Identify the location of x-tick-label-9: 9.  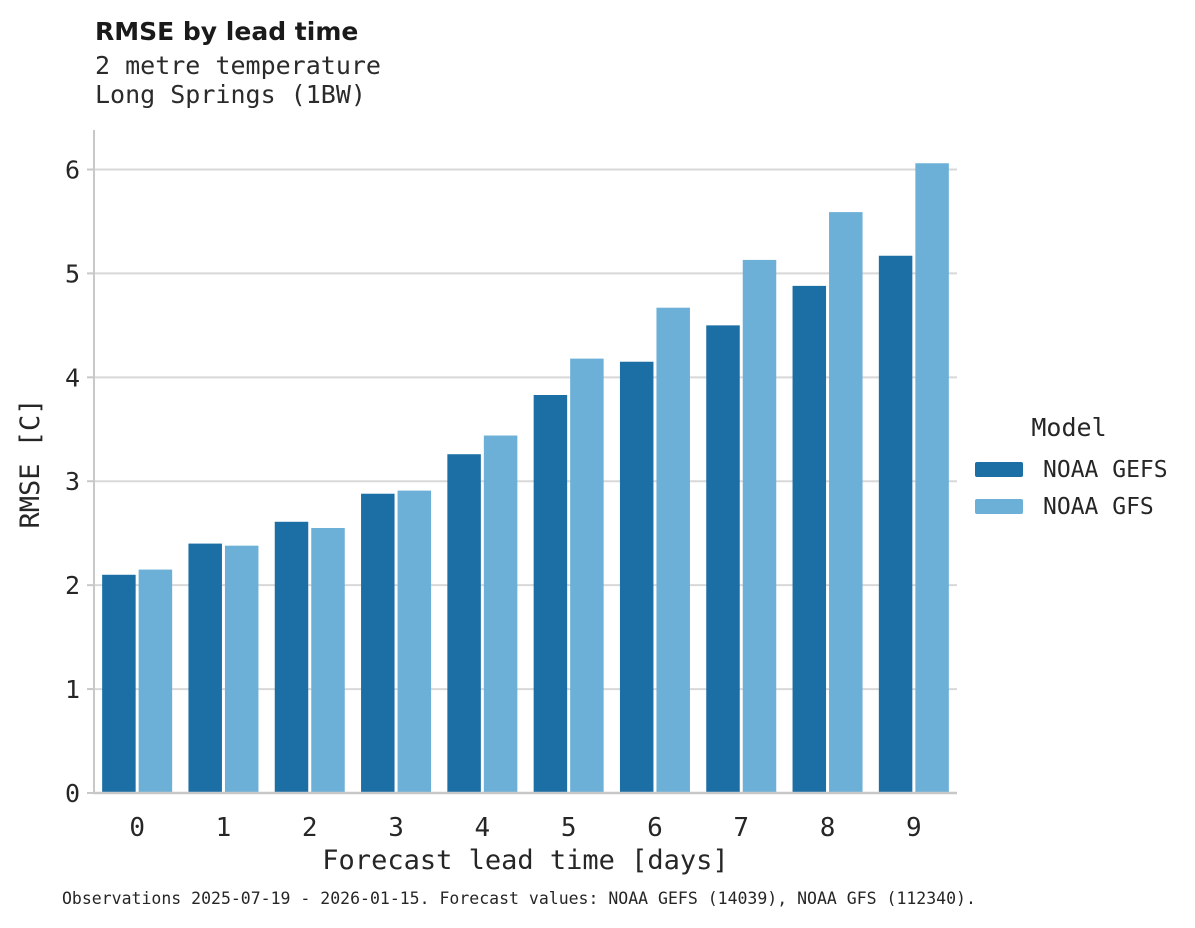
(914, 828).